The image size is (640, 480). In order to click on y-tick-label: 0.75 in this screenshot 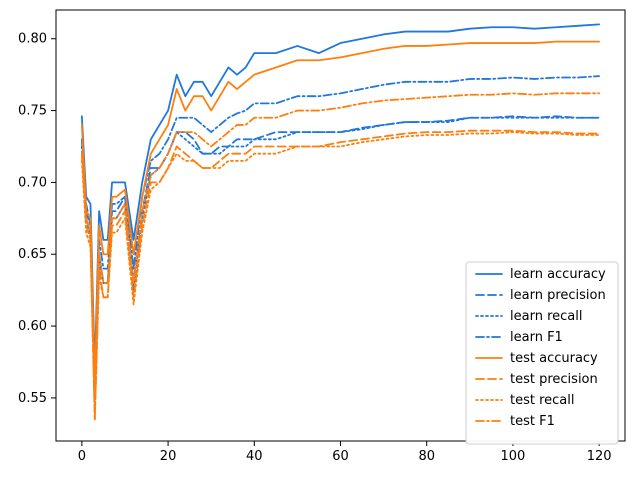, I will do `click(32, 111)`.